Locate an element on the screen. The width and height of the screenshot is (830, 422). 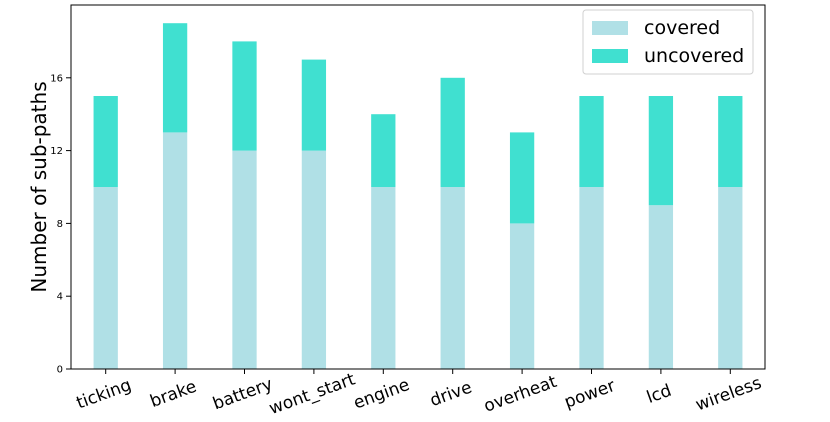
y-tick-label: 8 is located at coordinates (60, 224).